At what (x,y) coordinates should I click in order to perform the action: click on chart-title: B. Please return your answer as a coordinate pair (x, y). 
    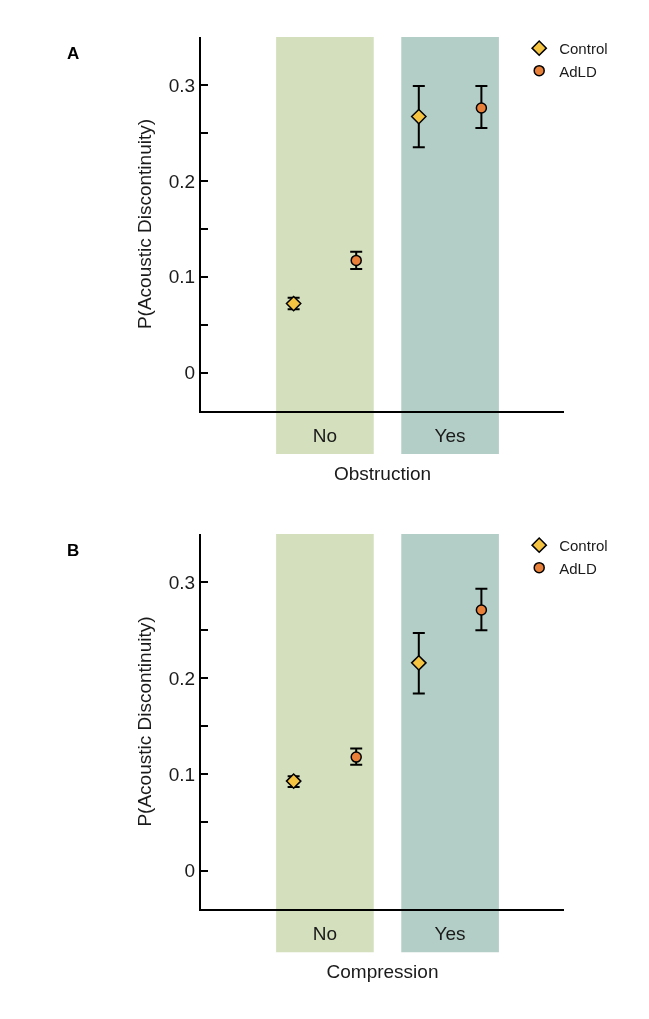
    Looking at the image, I should click on (73, 550).